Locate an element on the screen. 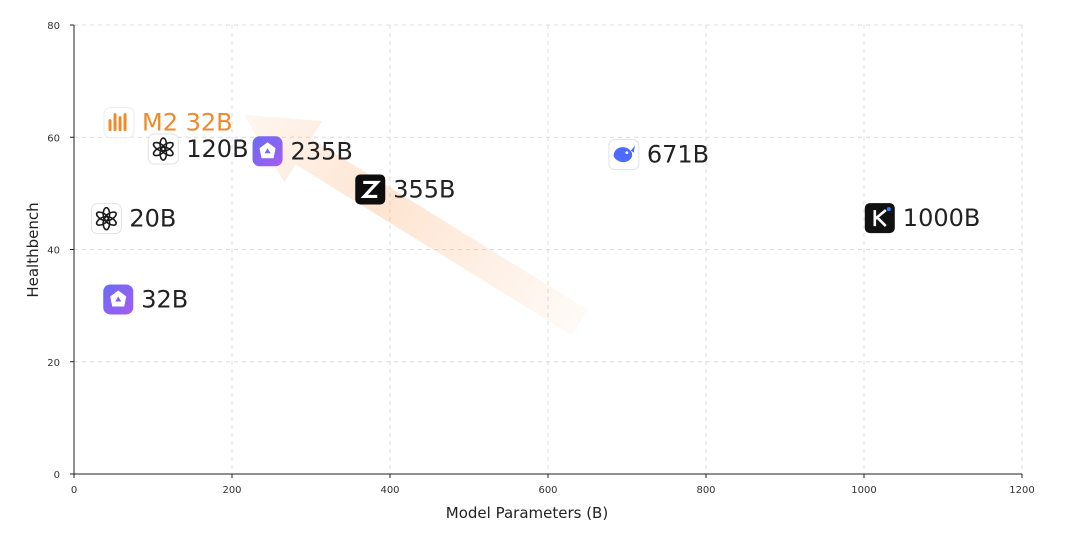  data-point: M2 32B is located at coordinates (168, 123).